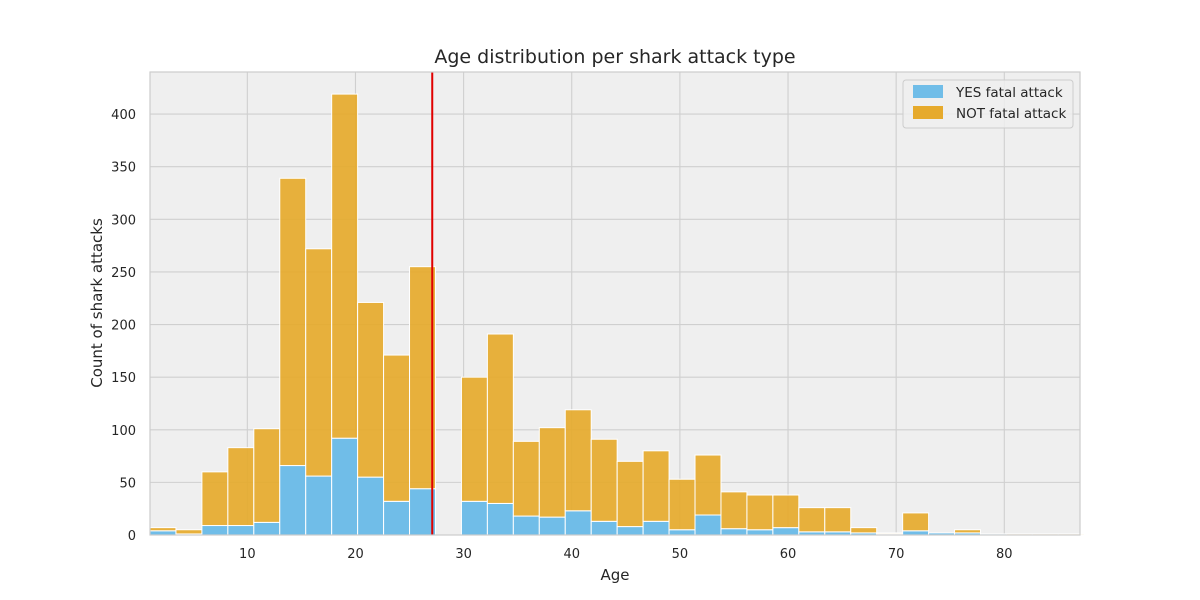  What do you see at coordinates (355, 554) in the screenshot?
I see `x-tick-label: 20` at bounding box center [355, 554].